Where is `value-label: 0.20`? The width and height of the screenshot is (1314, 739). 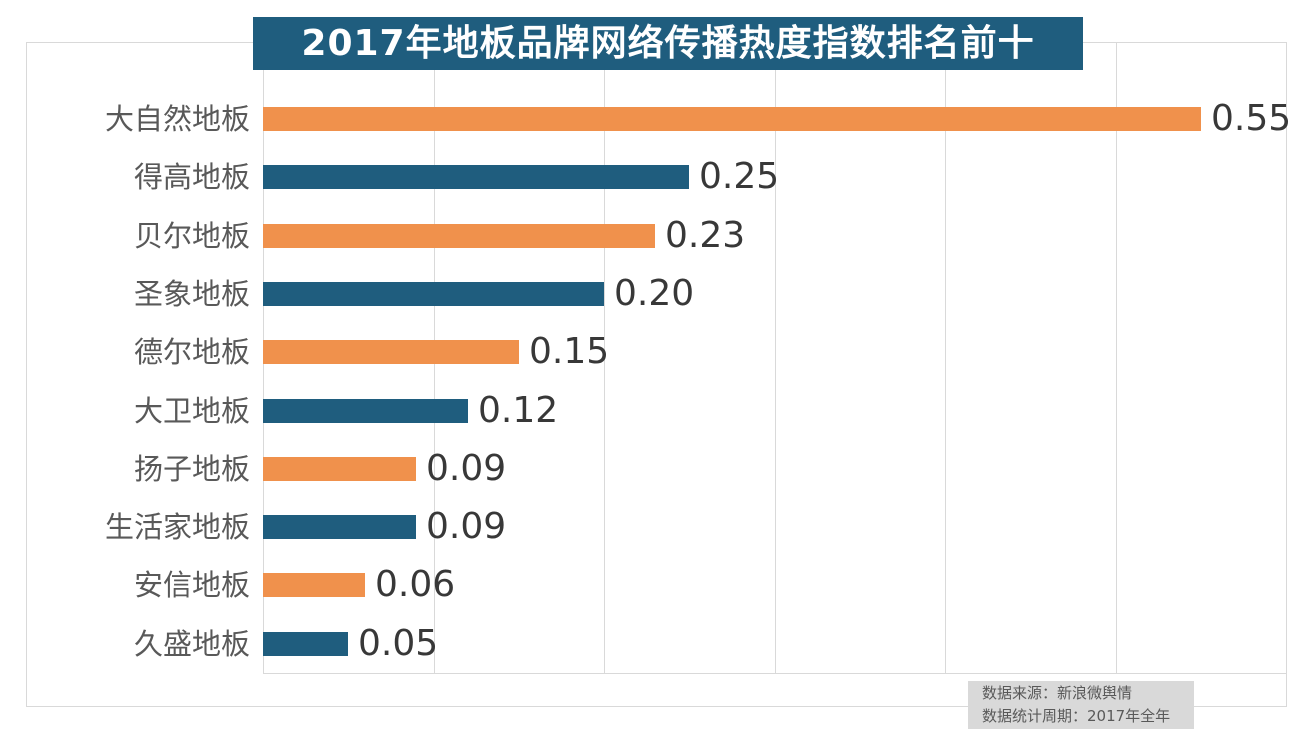
value-label: 0.20 is located at coordinates (654, 293).